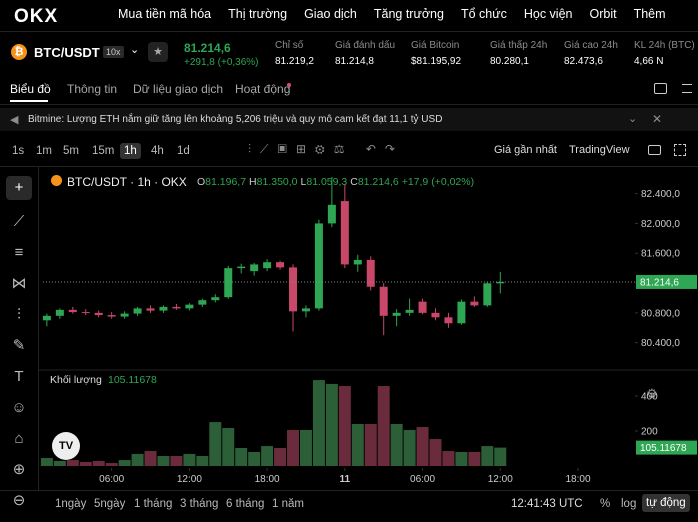  Describe the element at coordinates (157, 151) in the screenshot. I see `interval: 4h` at that location.